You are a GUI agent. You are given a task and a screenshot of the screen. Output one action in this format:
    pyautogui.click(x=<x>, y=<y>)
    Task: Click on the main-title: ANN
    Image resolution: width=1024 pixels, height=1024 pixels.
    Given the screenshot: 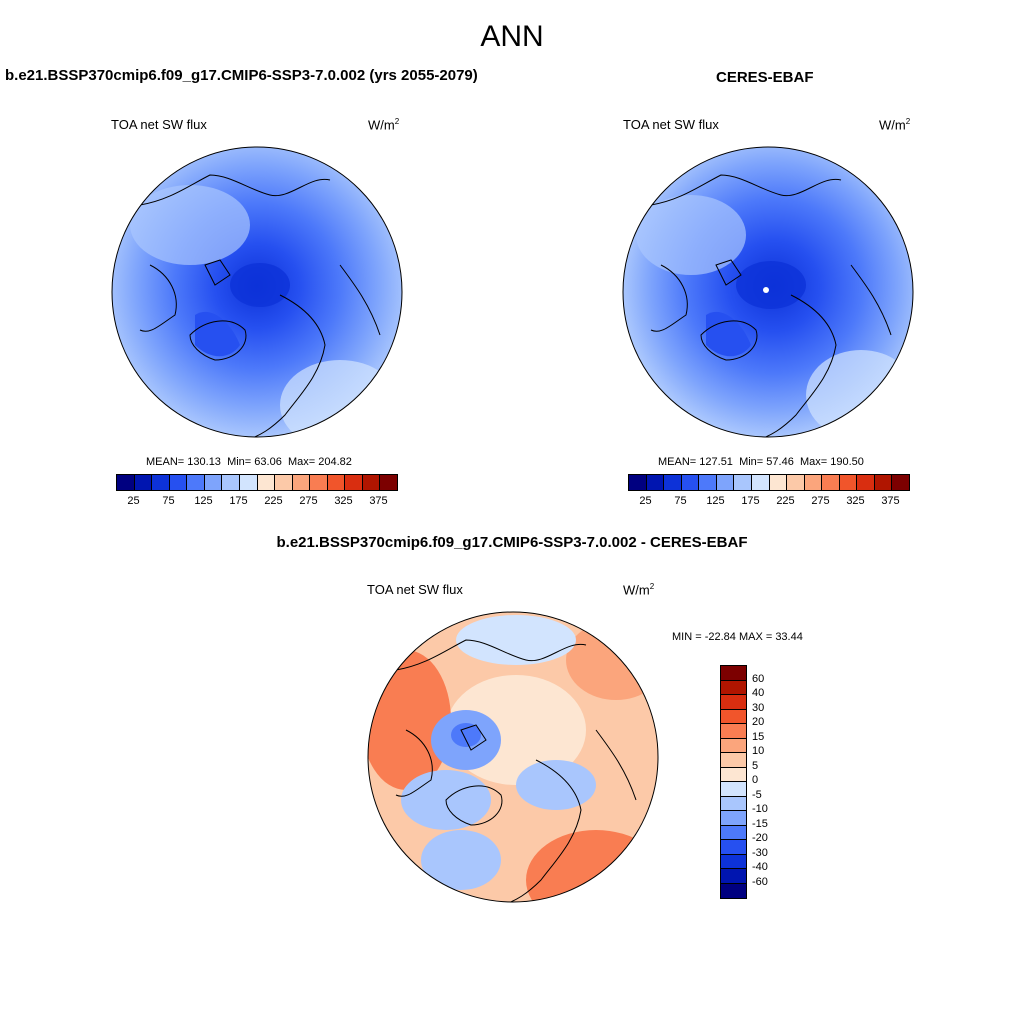 What is the action you would take?
    pyautogui.click(x=512, y=36)
    